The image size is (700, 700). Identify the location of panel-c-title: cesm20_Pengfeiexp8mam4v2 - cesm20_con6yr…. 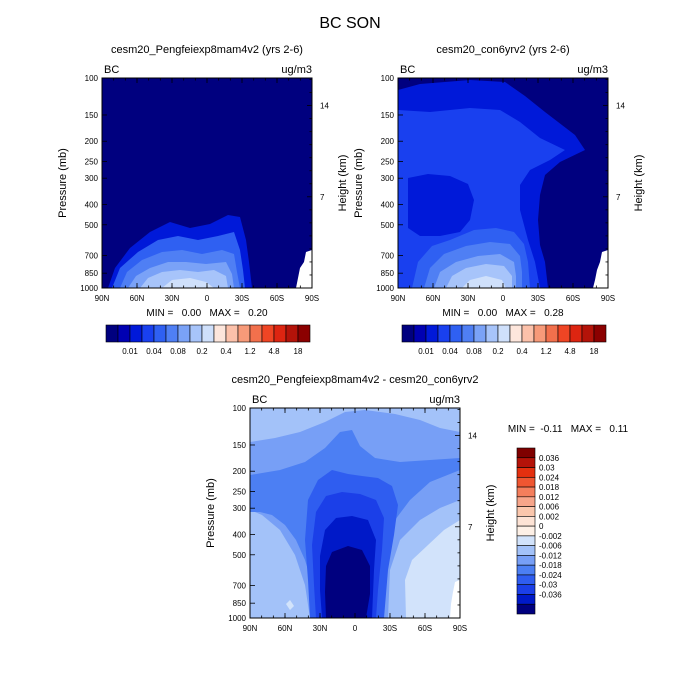
(354, 380).